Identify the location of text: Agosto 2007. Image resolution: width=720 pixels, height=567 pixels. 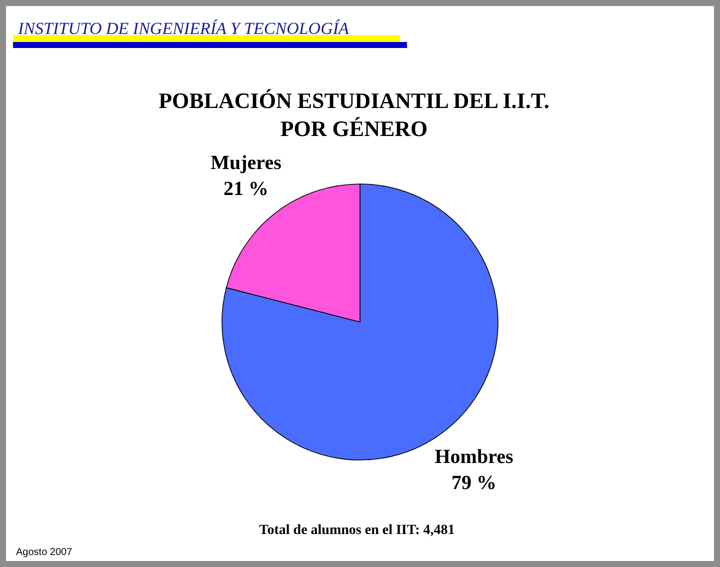
(44, 552).